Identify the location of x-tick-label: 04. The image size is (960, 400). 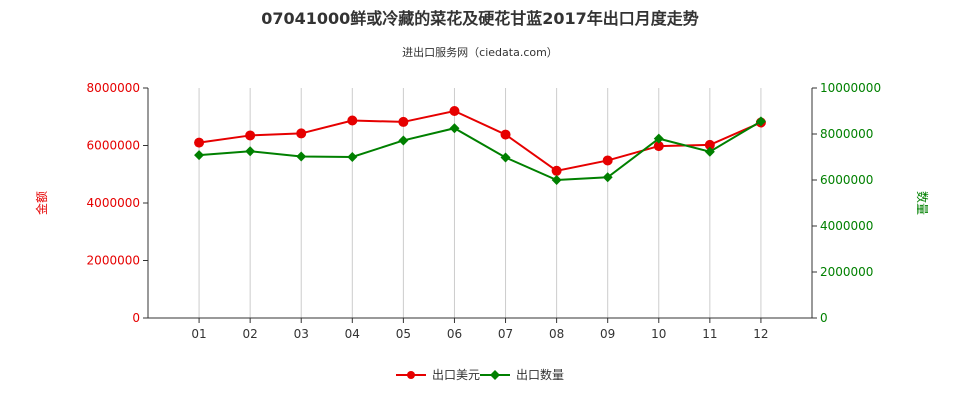
(352, 334).